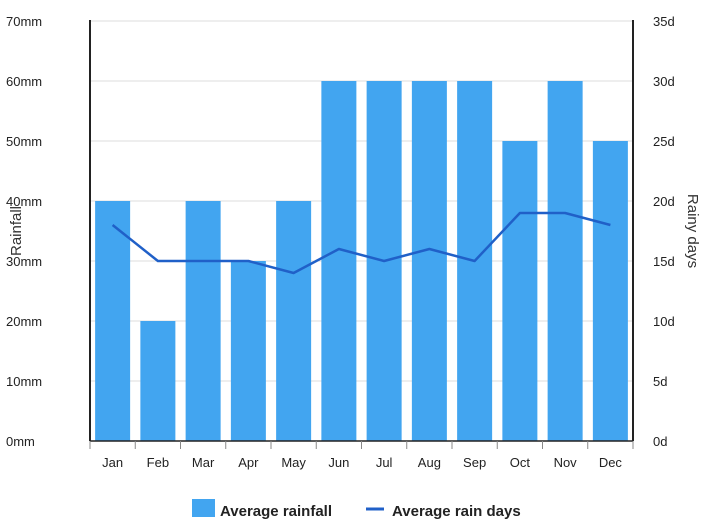 This screenshot has height=527, width=720. What do you see at coordinates (664, 261) in the screenshot?
I see `y2-tick-label: 15d` at bounding box center [664, 261].